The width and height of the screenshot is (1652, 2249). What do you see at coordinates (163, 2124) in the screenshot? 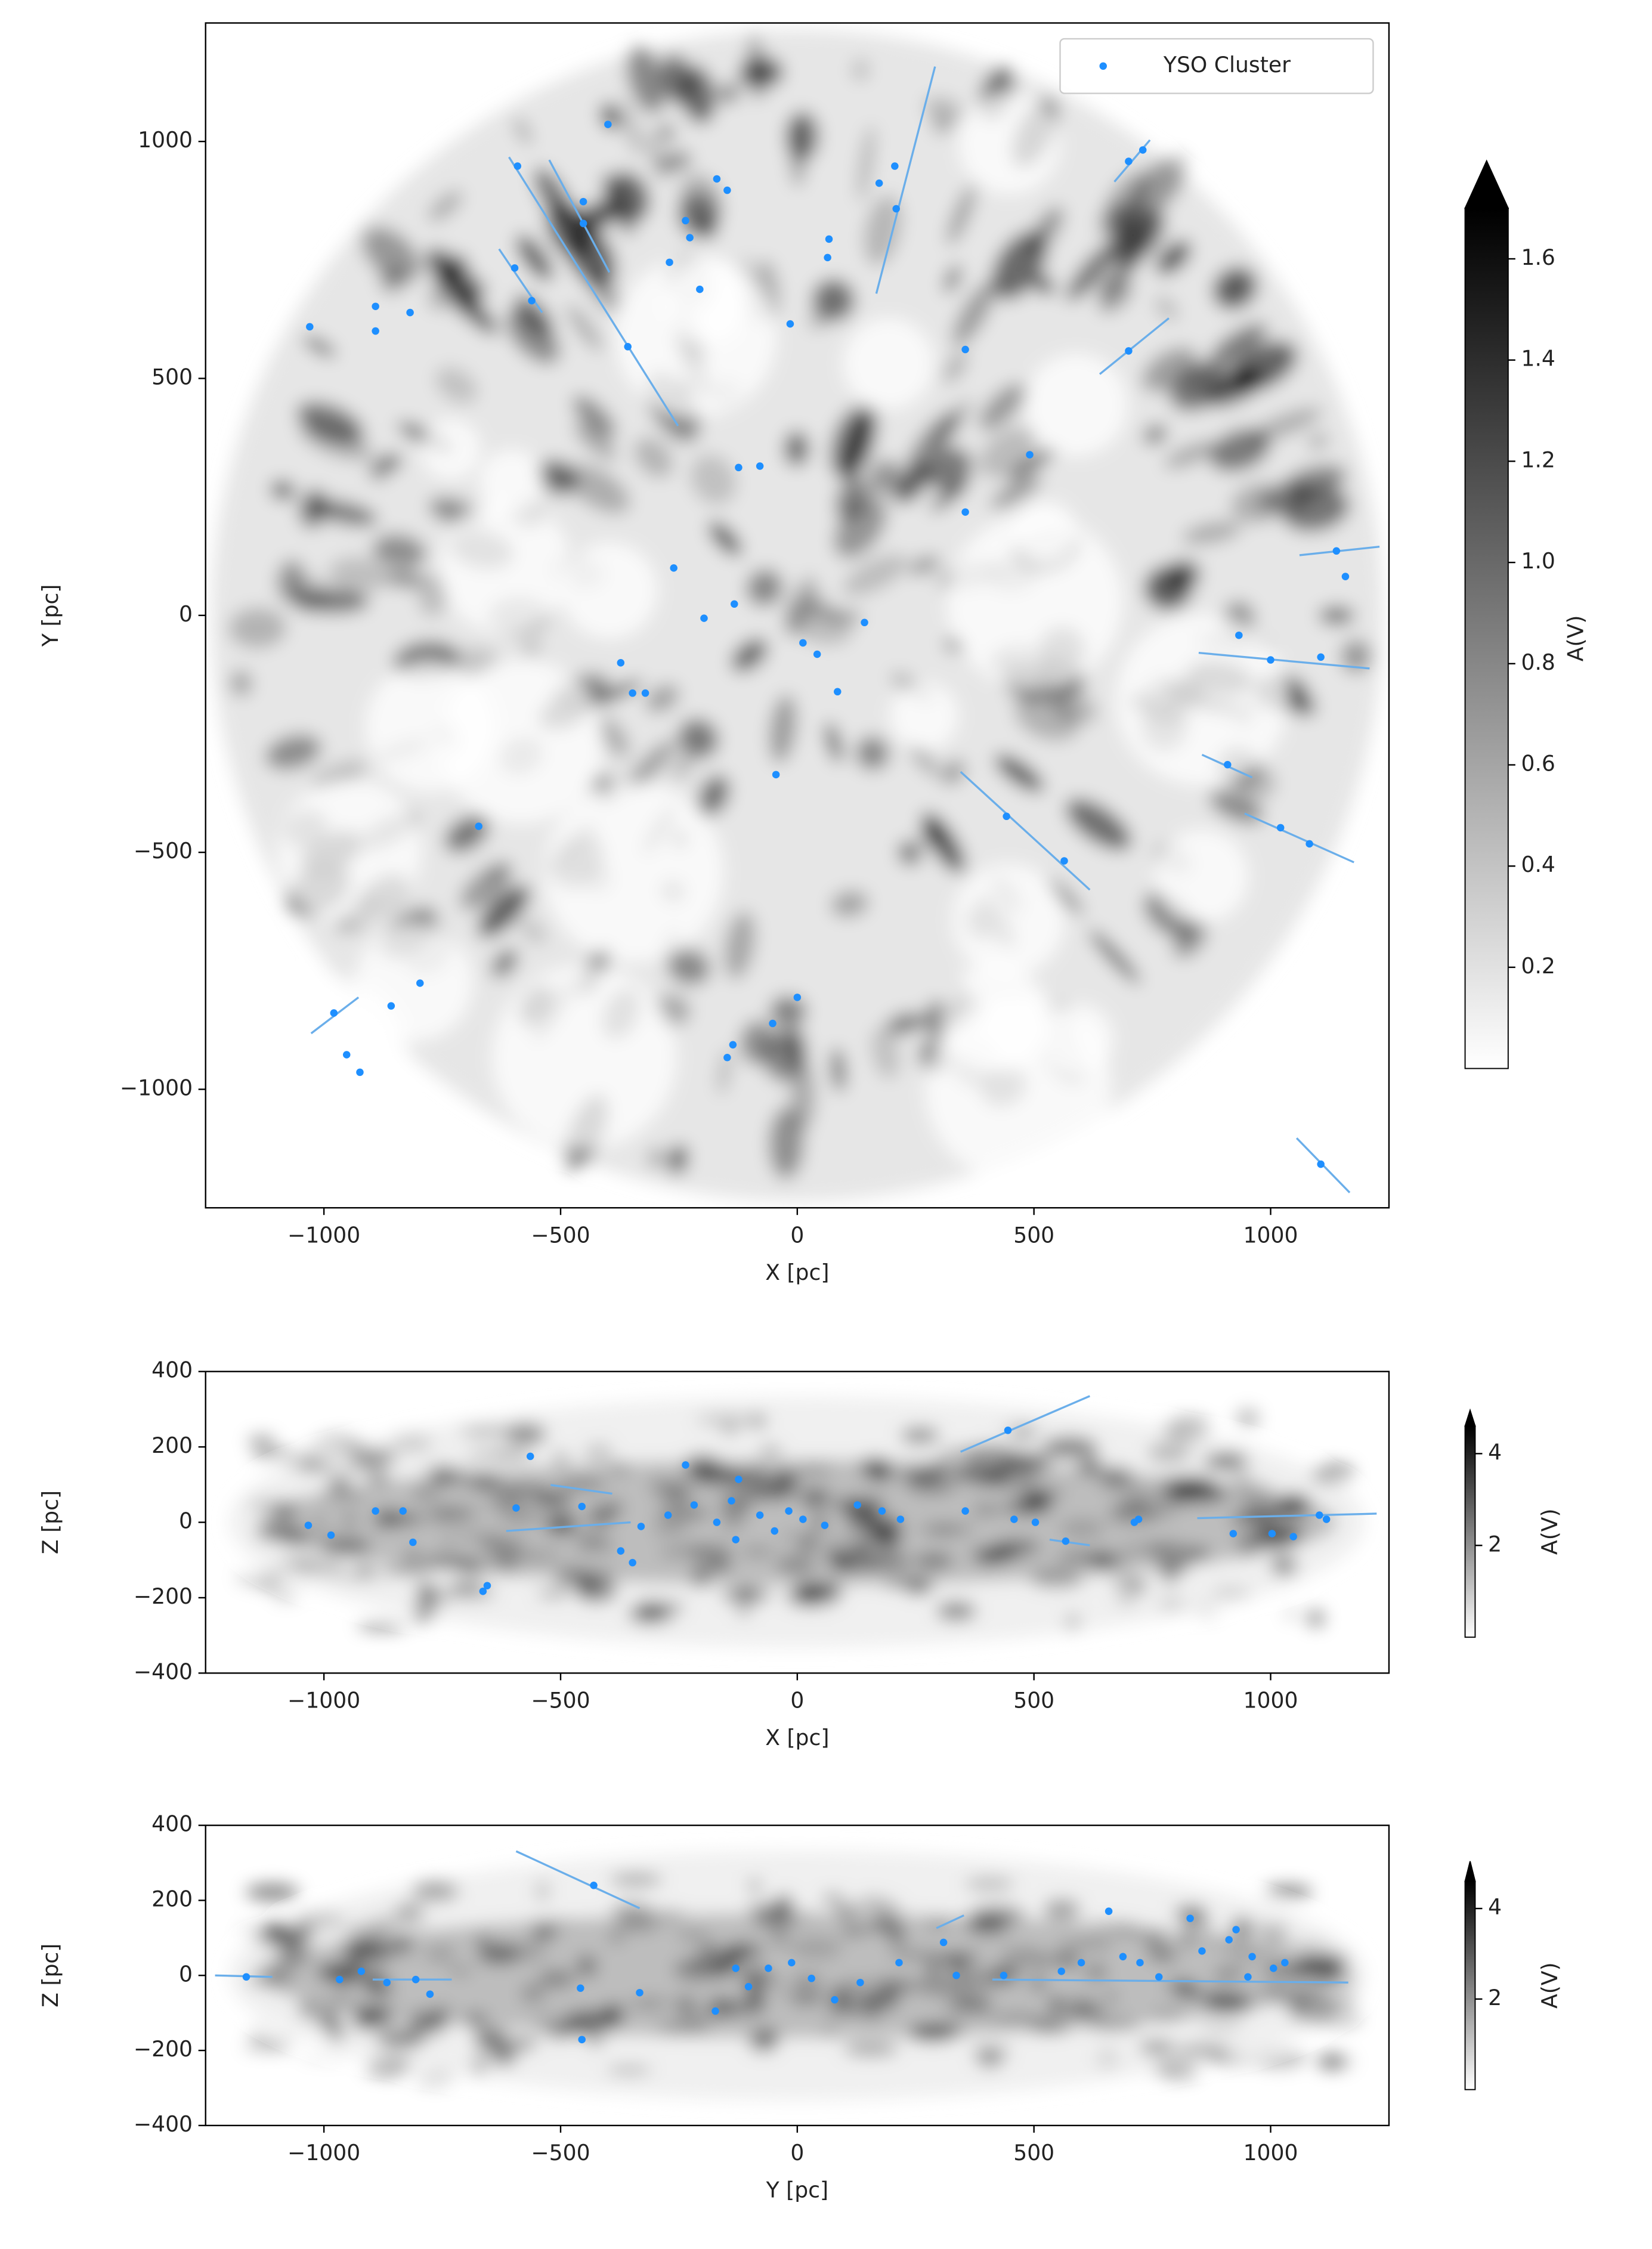
I see `y-tick-label: −400` at bounding box center [163, 2124].